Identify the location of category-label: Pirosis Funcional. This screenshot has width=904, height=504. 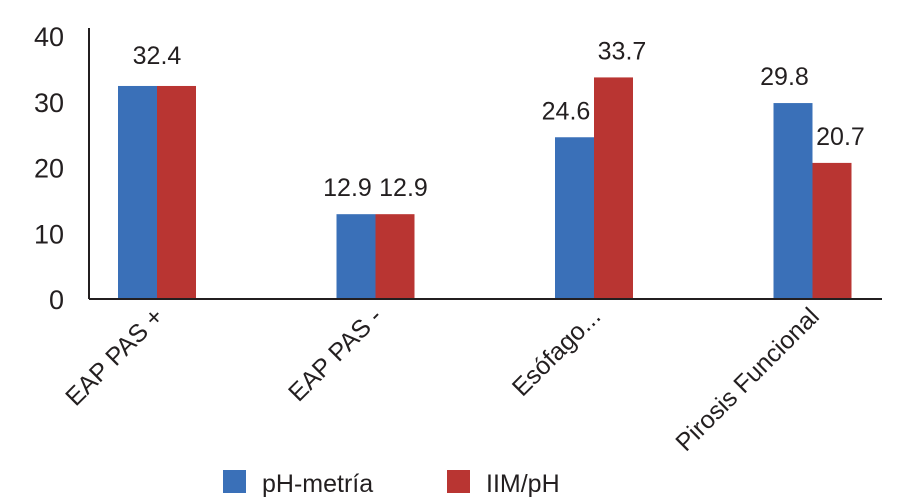
(747, 379).